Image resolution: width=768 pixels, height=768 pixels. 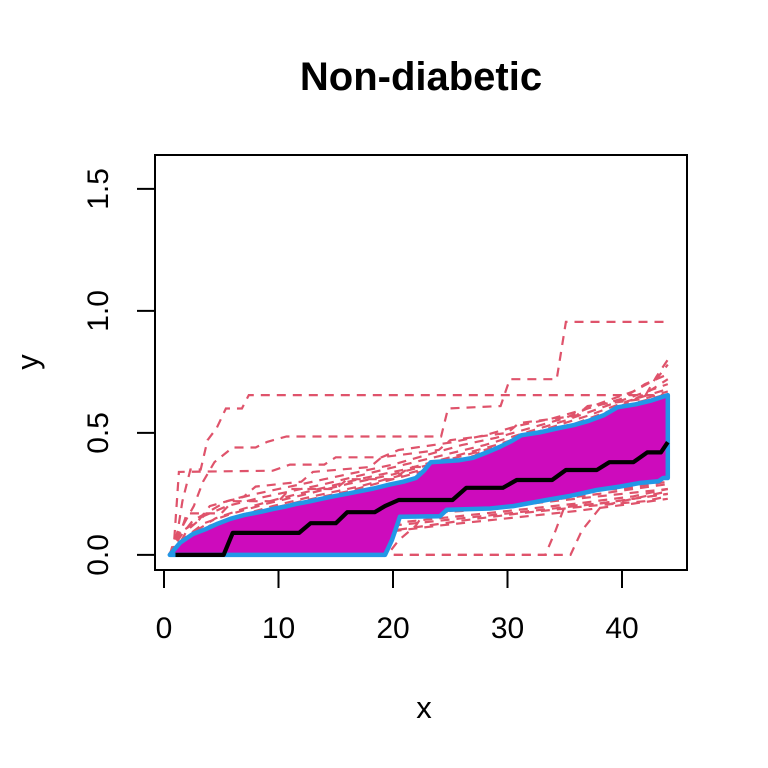 I want to click on x-axis-tick-label: 20, so click(x=392, y=628).